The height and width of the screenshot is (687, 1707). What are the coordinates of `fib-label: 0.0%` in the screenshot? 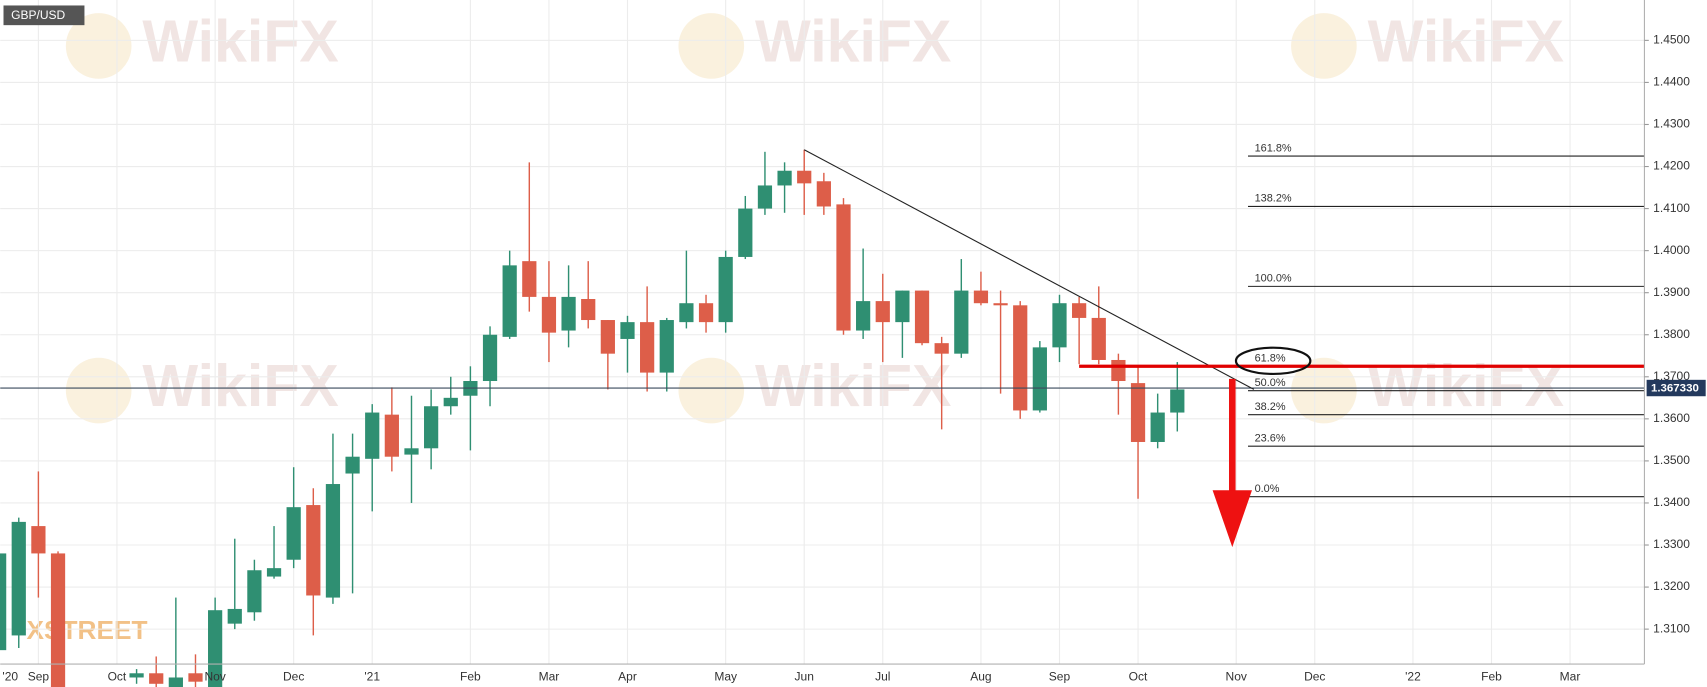 It's located at (1267, 489).